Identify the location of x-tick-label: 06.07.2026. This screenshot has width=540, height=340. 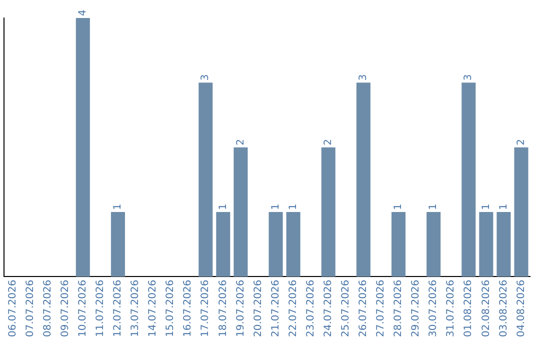
(12, 309).